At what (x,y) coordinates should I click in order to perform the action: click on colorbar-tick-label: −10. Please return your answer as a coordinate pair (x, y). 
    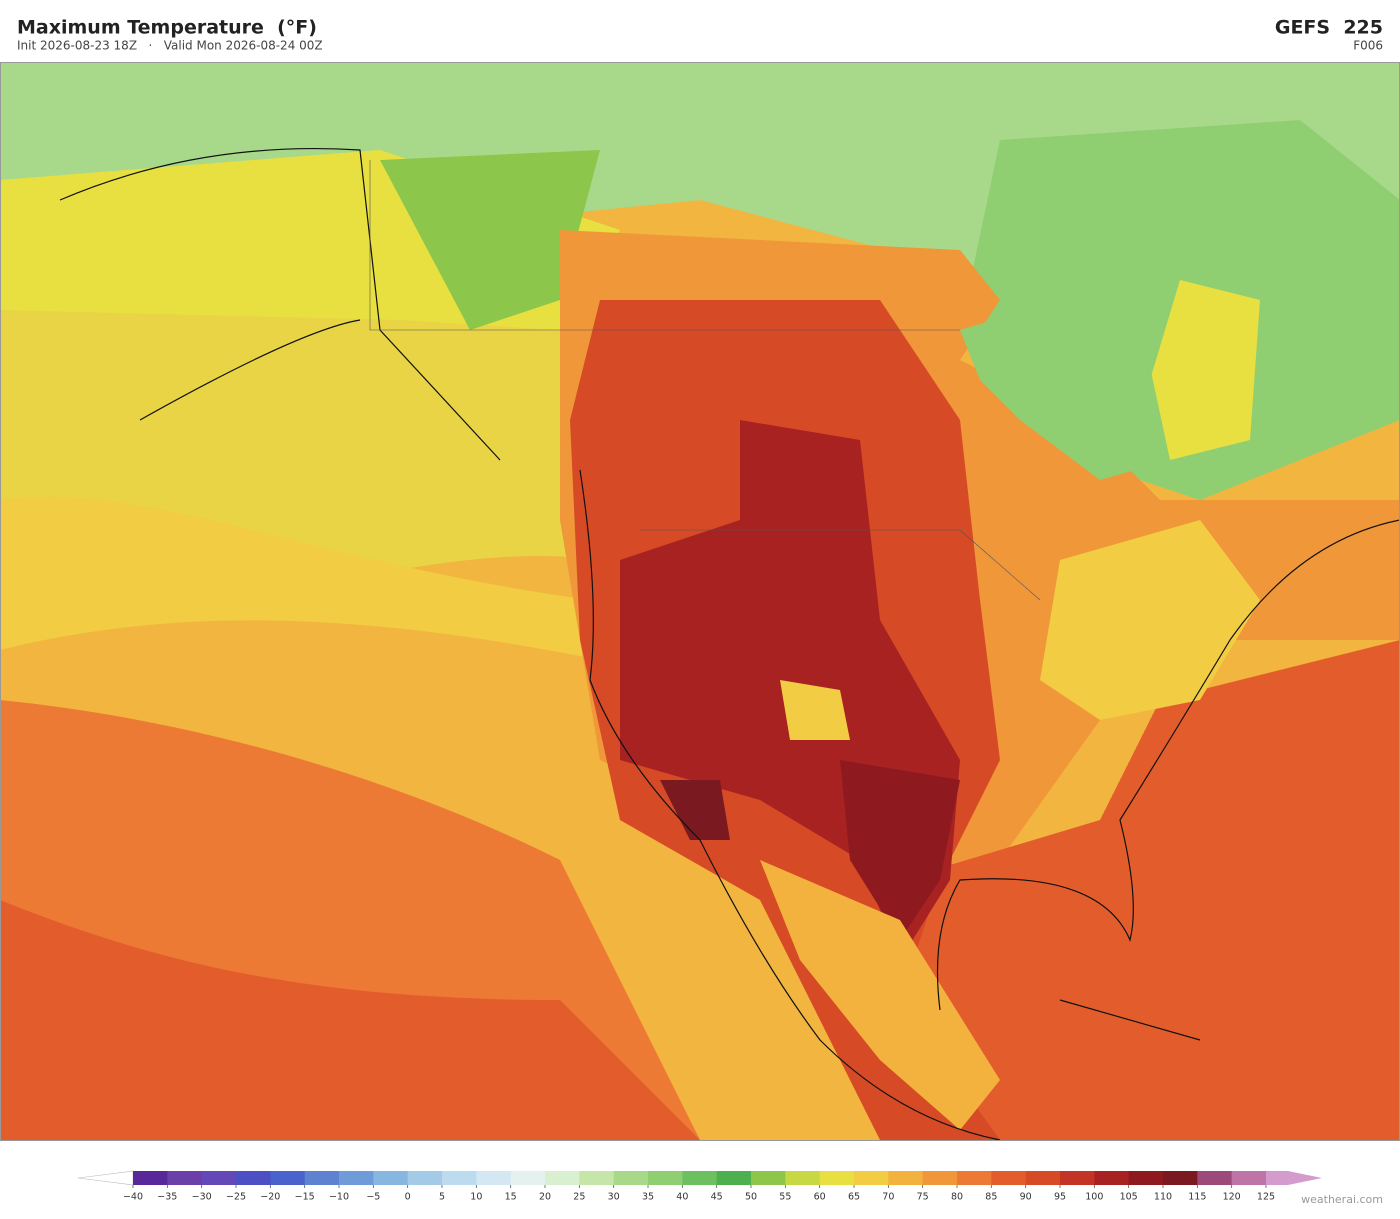
    Looking at the image, I should click on (339, 1197).